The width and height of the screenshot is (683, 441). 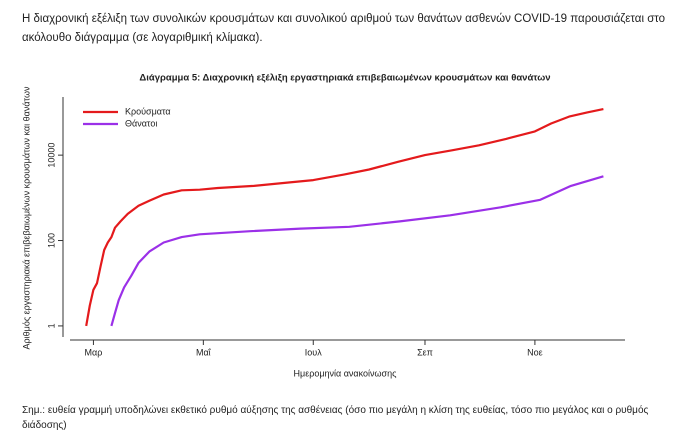 What do you see at coordinates (346, 373) in the screenshot?
I see `x-axis-label: Ημερομηνία ανακοίνωσης` at bounding box center [346, 373].